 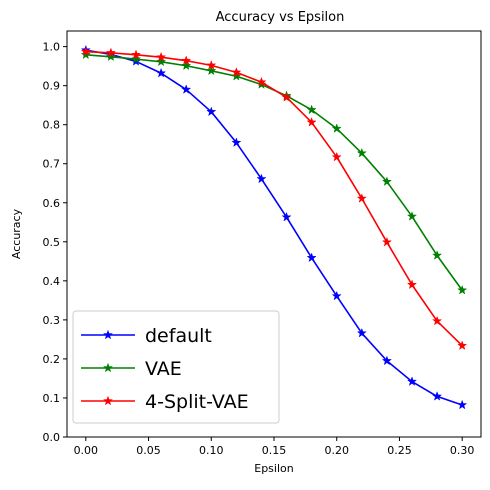 What do you see at coordinates (52, 203) in the screenshot?
I see `y-tick-label: 0.6` at bounding box center [52, 203].